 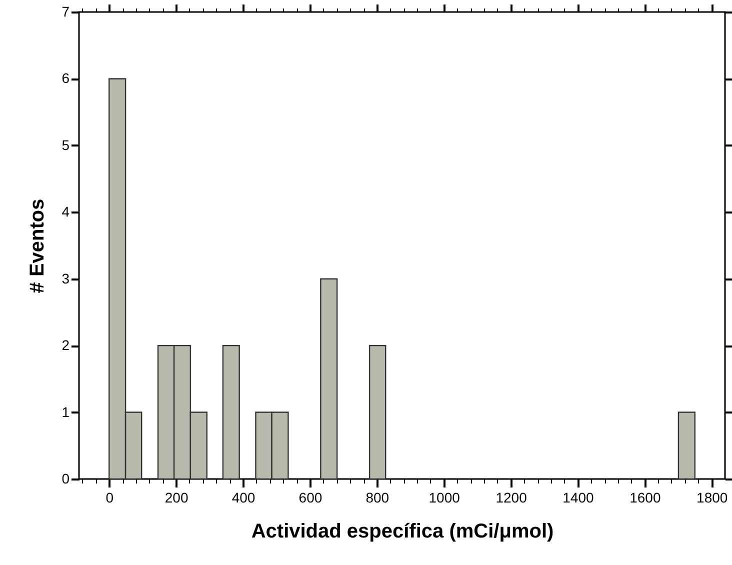 What do you see at coordinates (402, 531) in the screenshot?
I see `x-axis-title: Actividad específica (mCi/μmol)` at bounding box center [402, 531].